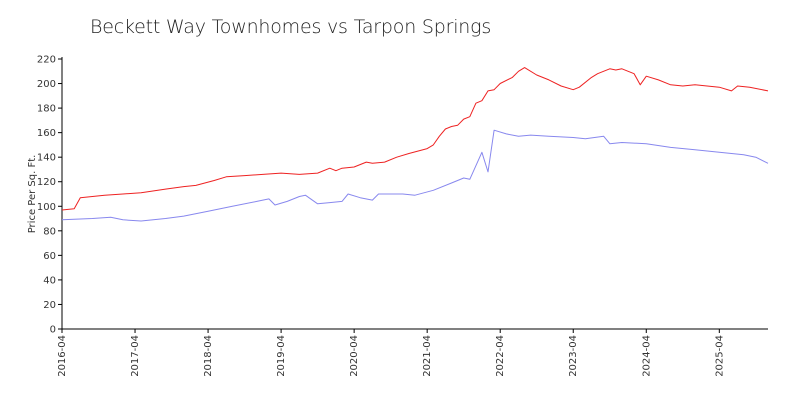  What do you see at coordinates (49, 305) in the screenshot?
I see `y-tick-label: 20` at bounding box center [49, 305].